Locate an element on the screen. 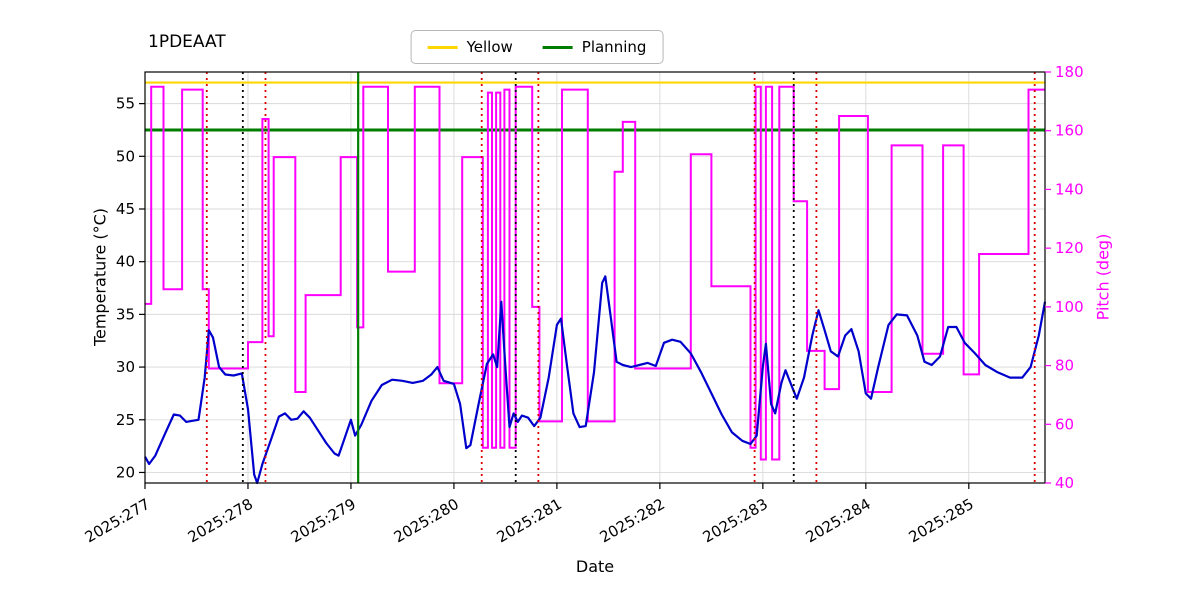  pitch-tick-label: 140 is located at coordinates (1069, 189).